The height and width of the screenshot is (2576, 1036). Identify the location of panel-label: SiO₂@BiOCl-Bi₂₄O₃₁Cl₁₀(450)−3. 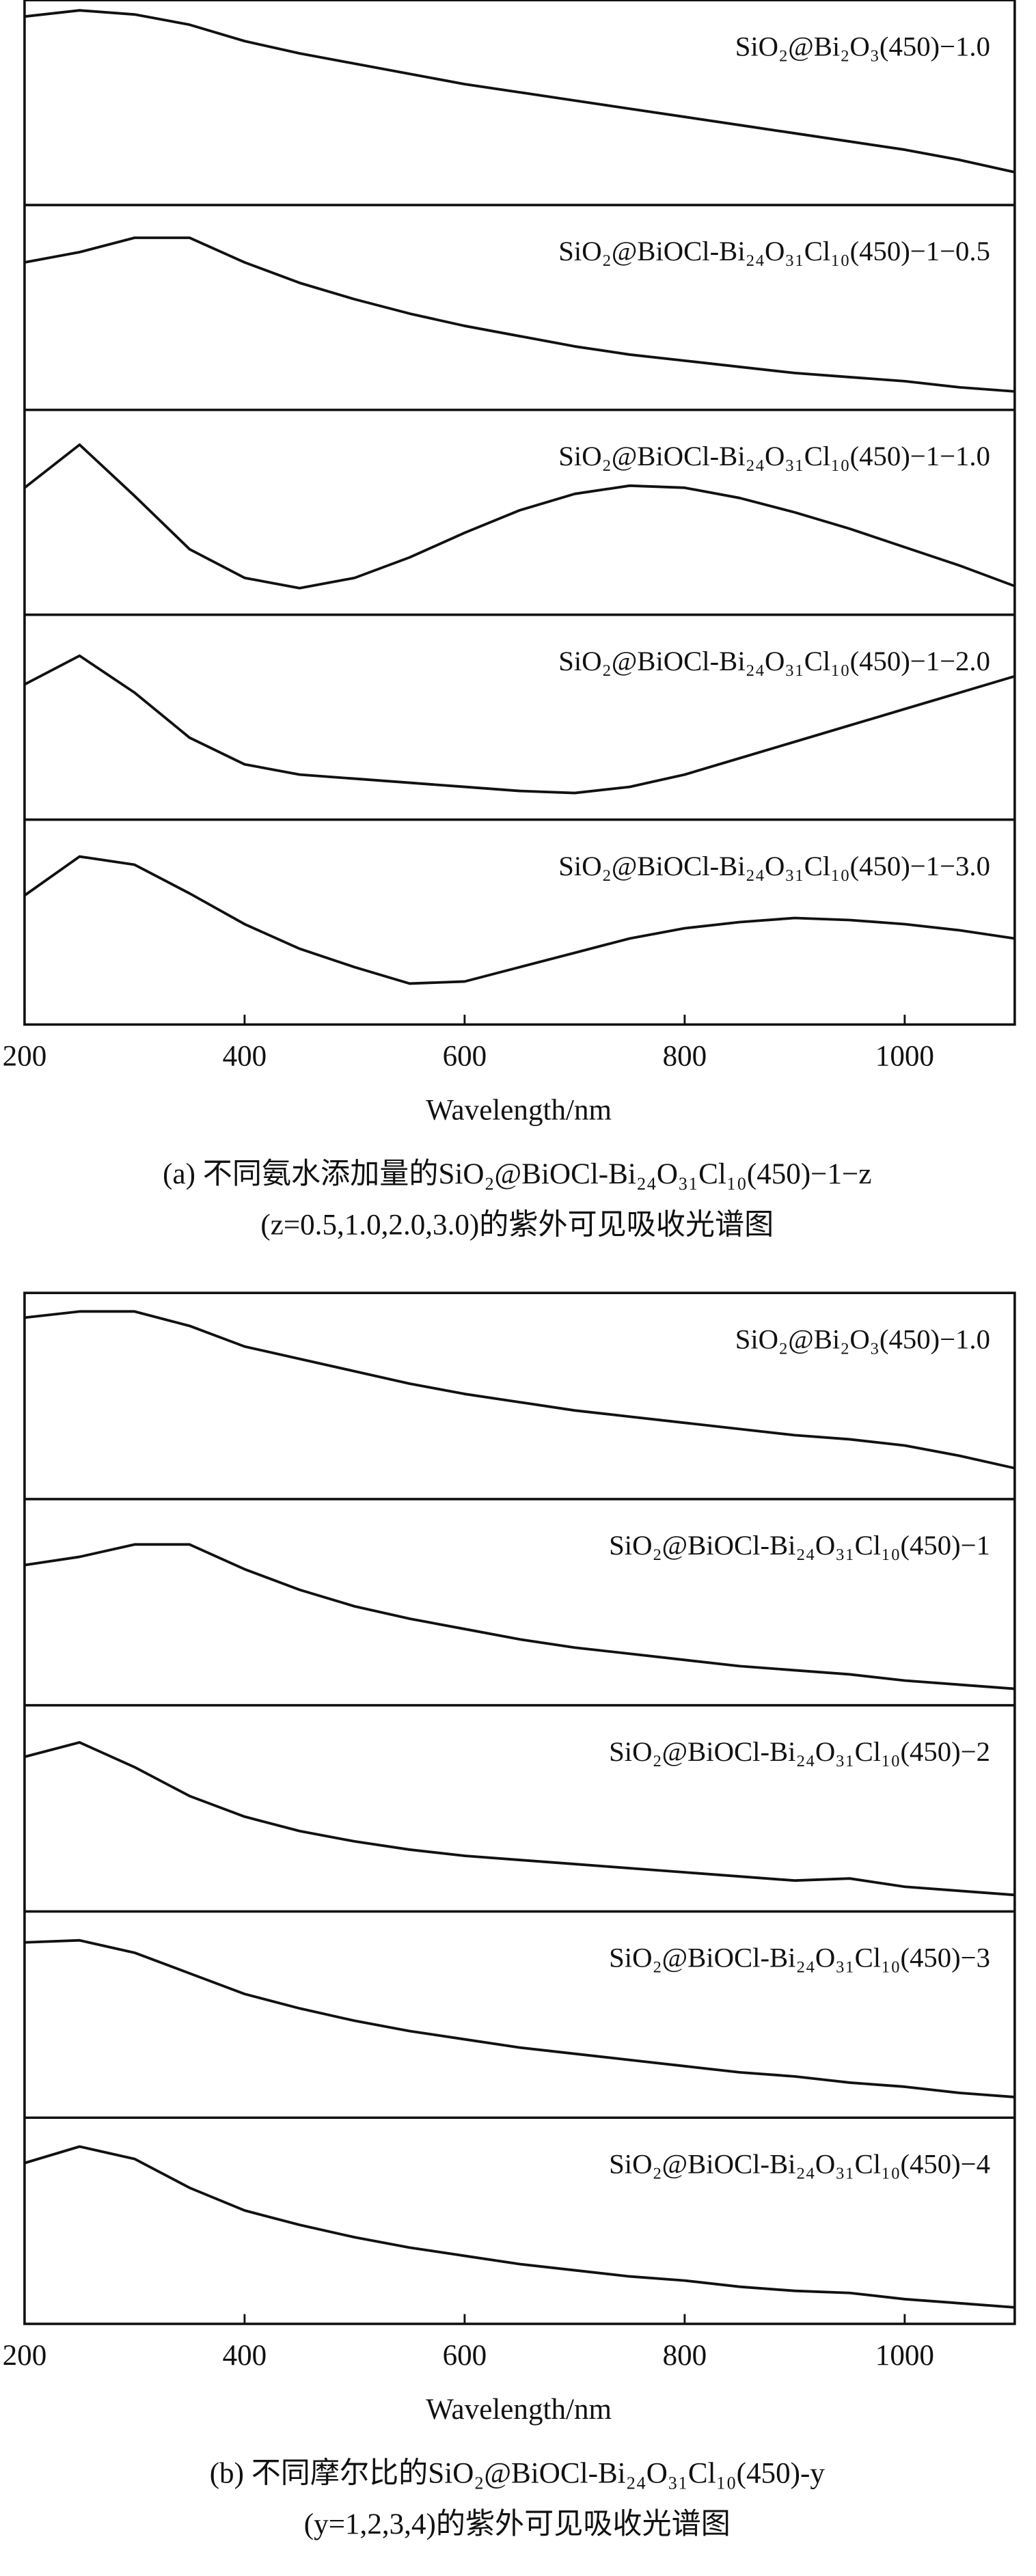
(799, 1958).